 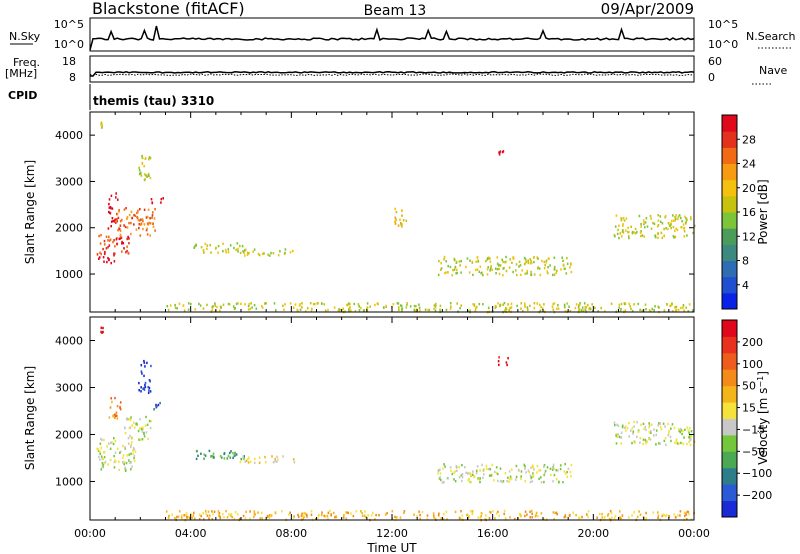 What do you see at coordinates (749, 236) in the screenshot?
I see `power-colorbar-tick: 12` at bounding box center [749, 236].